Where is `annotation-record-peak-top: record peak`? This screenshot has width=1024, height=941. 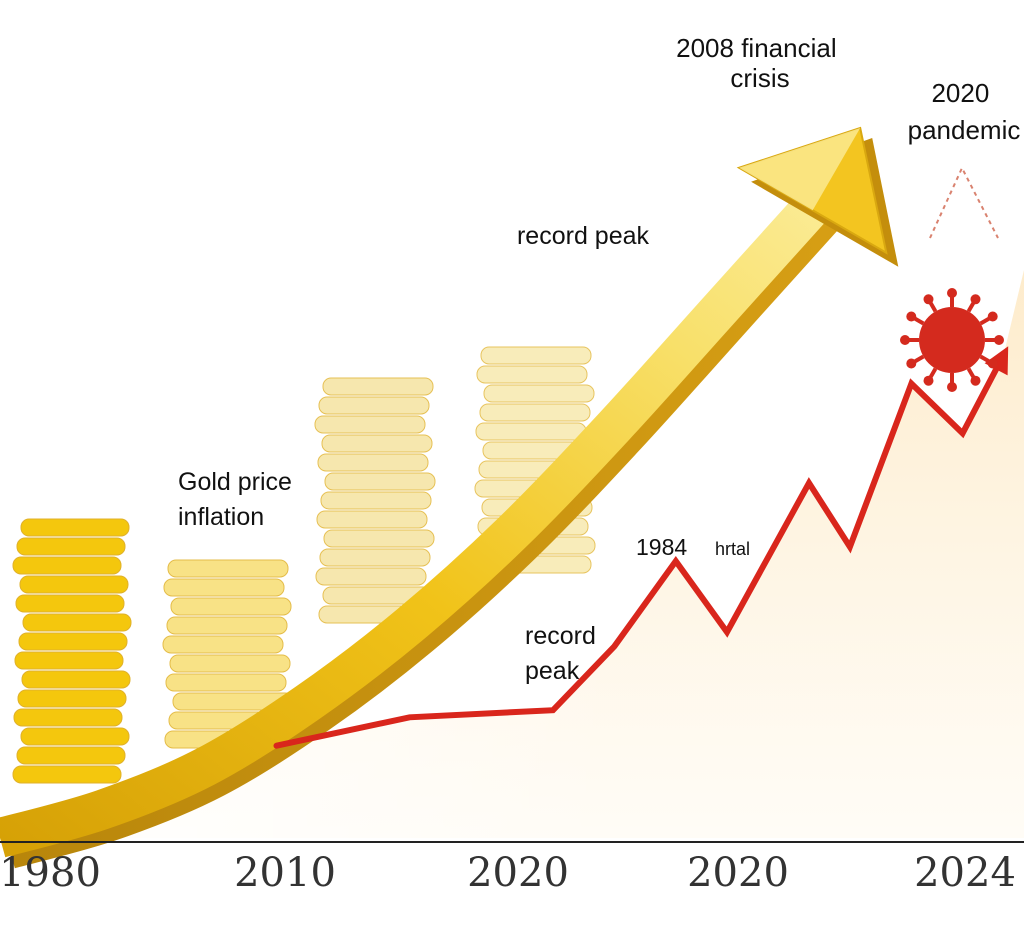
annotation-record-peak-top: record peak is located at coordinates (583, 236).